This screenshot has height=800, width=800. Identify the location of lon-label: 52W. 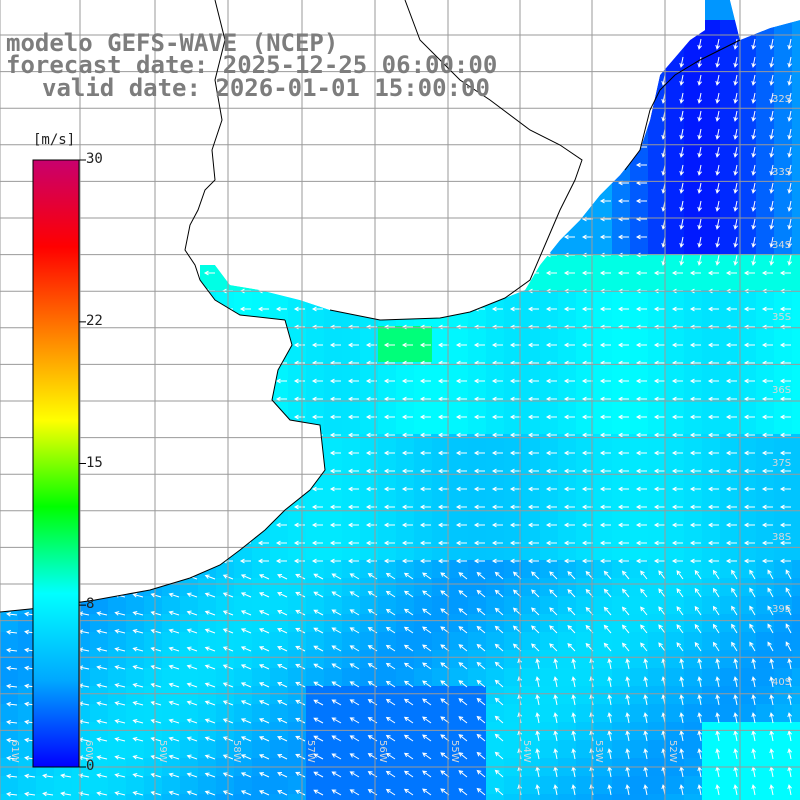
(672, 751).